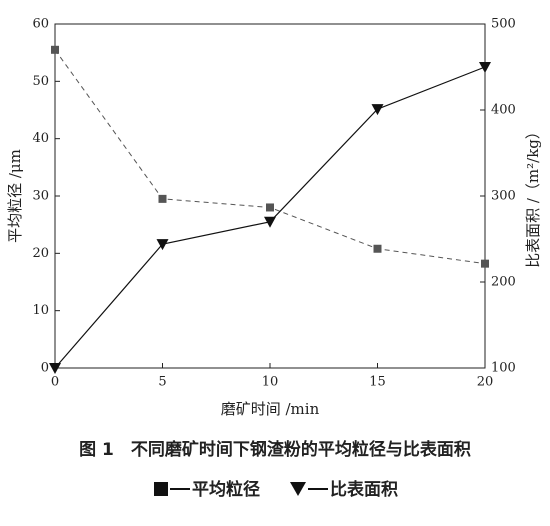 Image resolution: width=550 pixels, height=526 pixels. I want to click on x-tick-label: 5, so click(162, 382).